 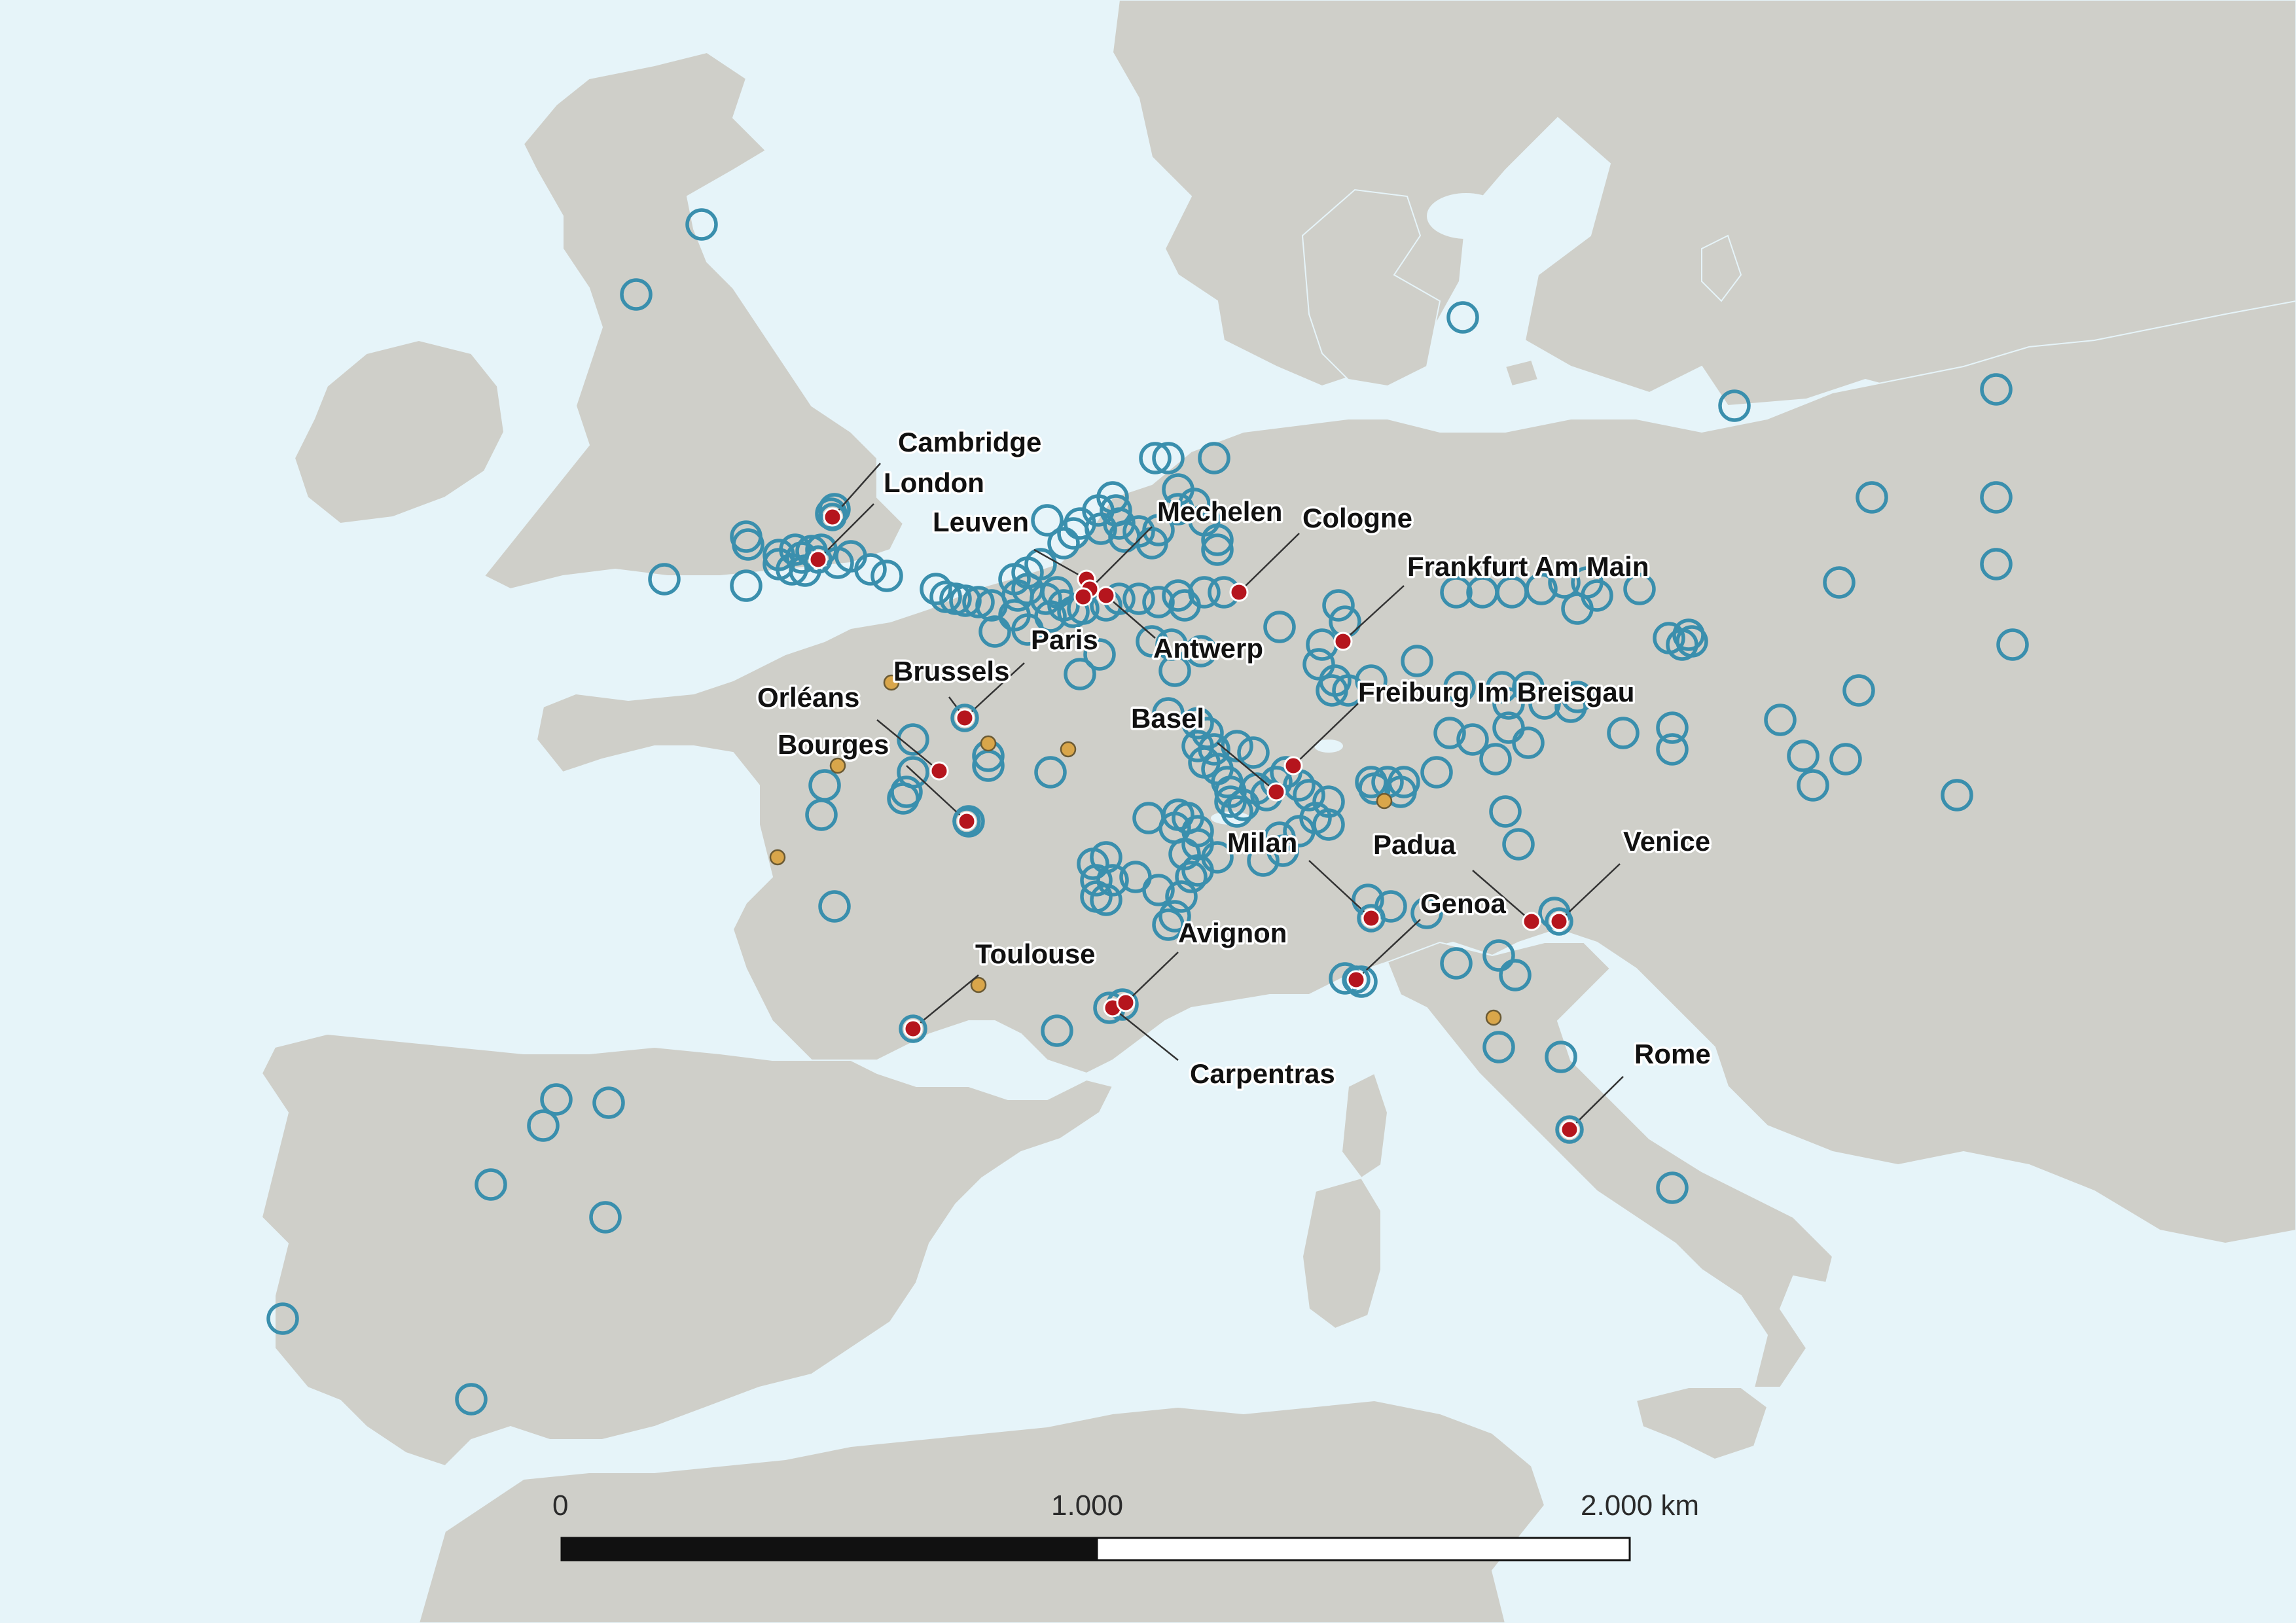 What do you see at coordinates (1356, 980) in the screenshot?
I see `marker-genoa` at bounding box center [1356, 980].